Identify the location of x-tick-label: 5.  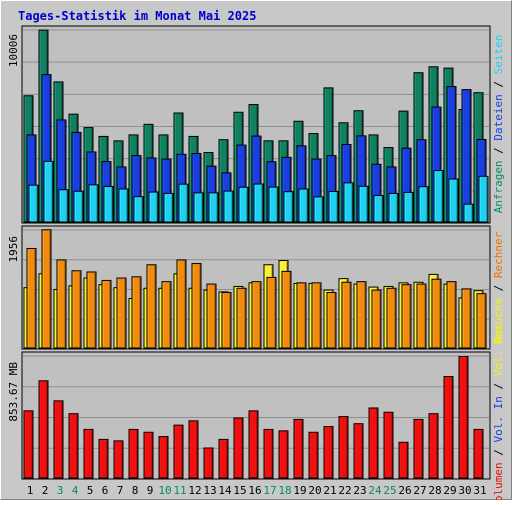
(90, 490).